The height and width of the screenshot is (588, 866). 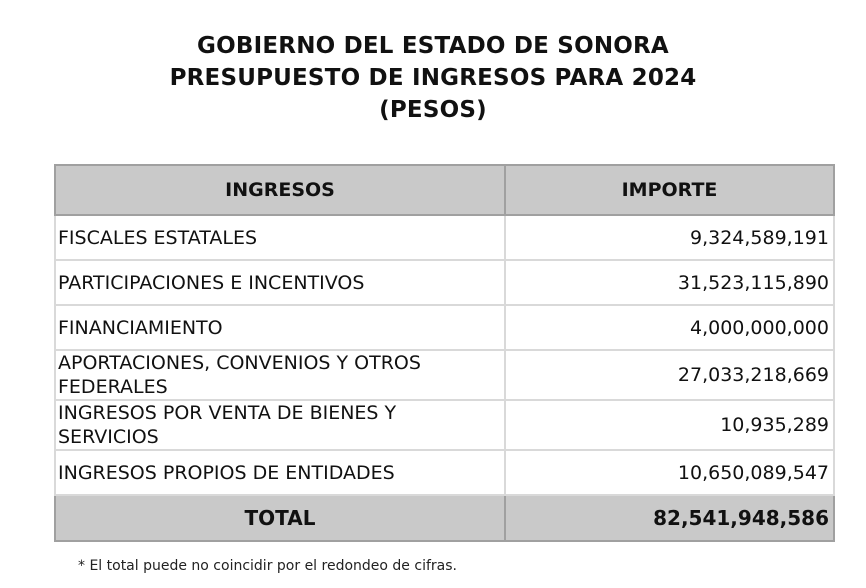 I want to click on row-label: FINANCIAMIENTO, so click(x=280, y=327).